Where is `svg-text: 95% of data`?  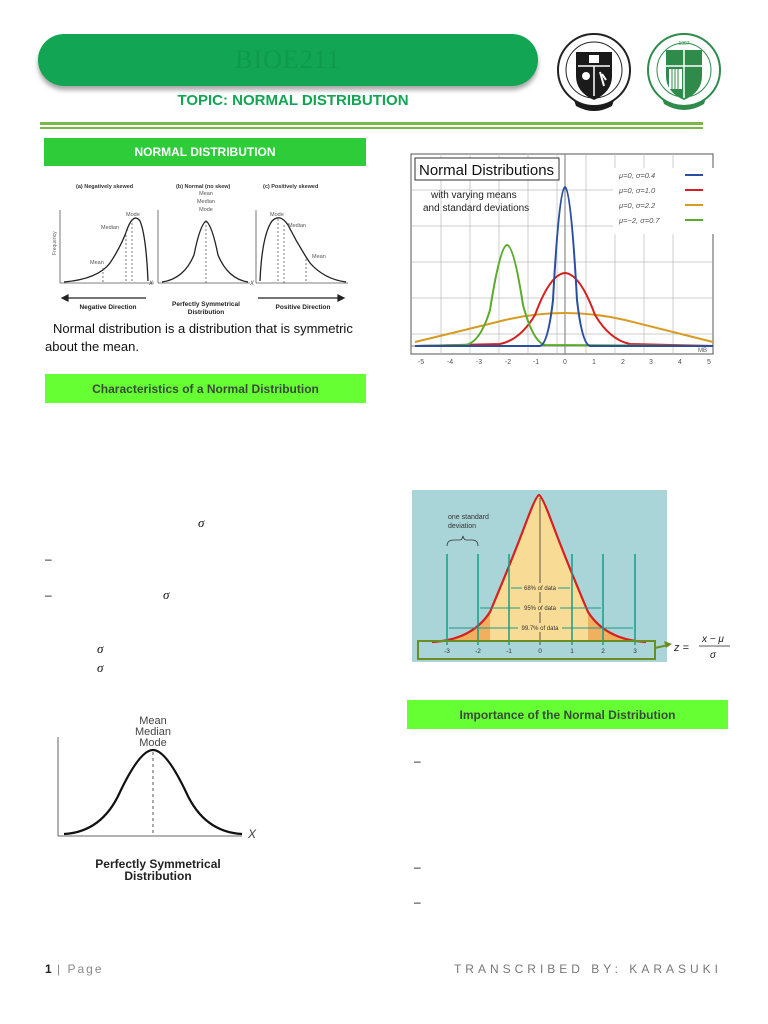
svg-text: 95% of data is located at coordinates (540, 609).